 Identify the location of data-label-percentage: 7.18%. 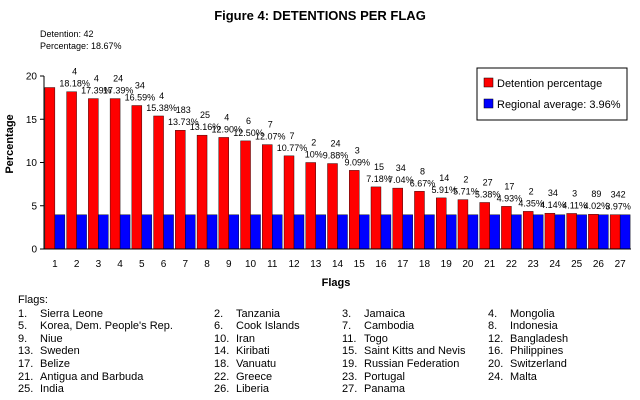
(379, 179).